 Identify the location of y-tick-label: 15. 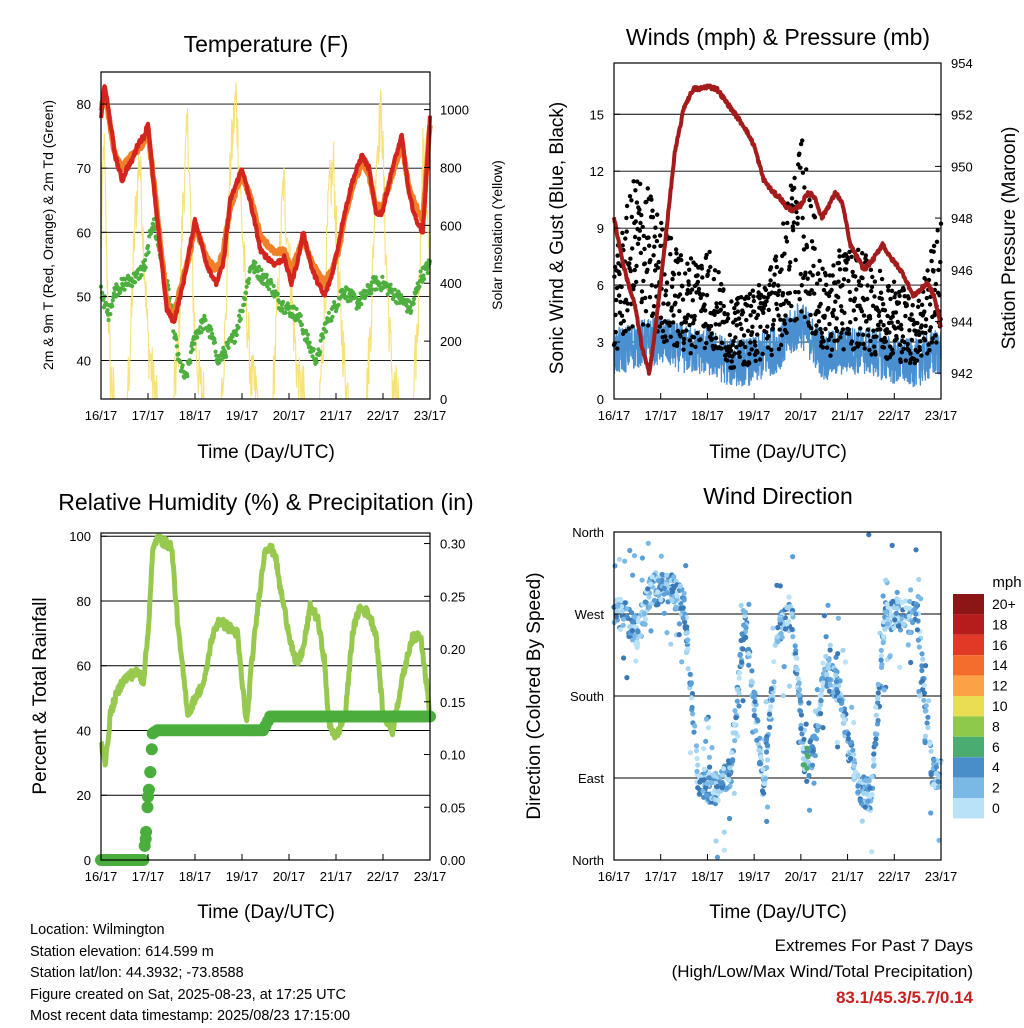
(597, 114).